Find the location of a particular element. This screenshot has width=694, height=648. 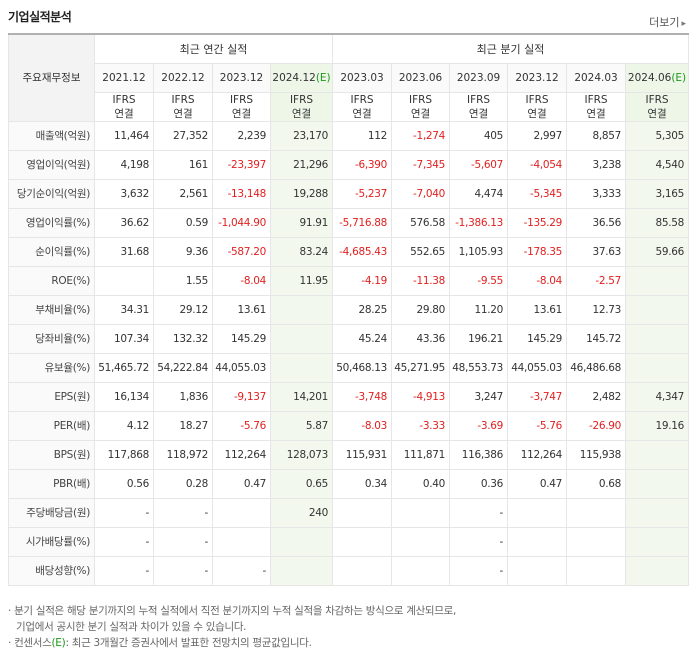

period-header: 2024.03 is located at coordinates (596, 77).